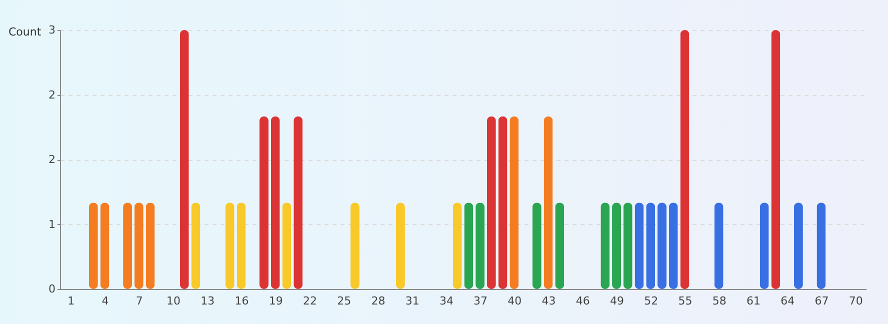 Image resolution: width=888 pixels, height=324 pixels. Describe the element at coordinates (446, 301) in the screenshot. I see `x-tick-label: 34` at that location.